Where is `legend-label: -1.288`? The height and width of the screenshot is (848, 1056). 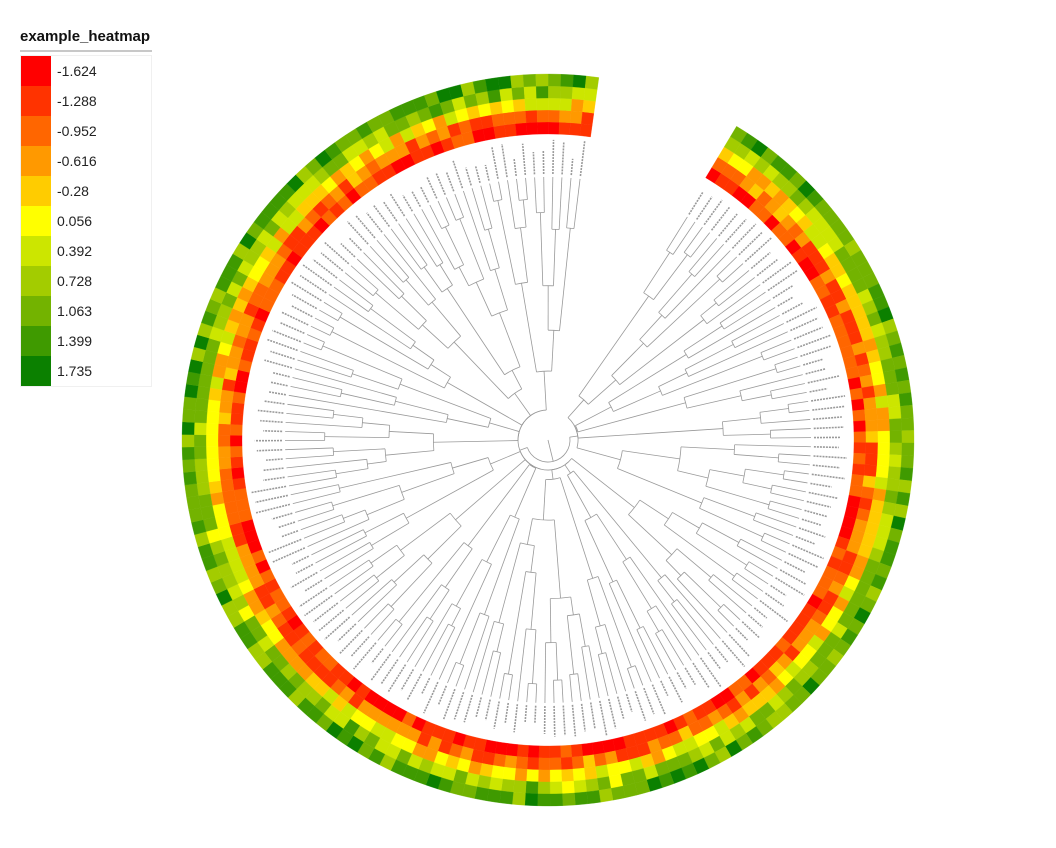
legend-label: -1.288 is located at coordinates (77, 101).